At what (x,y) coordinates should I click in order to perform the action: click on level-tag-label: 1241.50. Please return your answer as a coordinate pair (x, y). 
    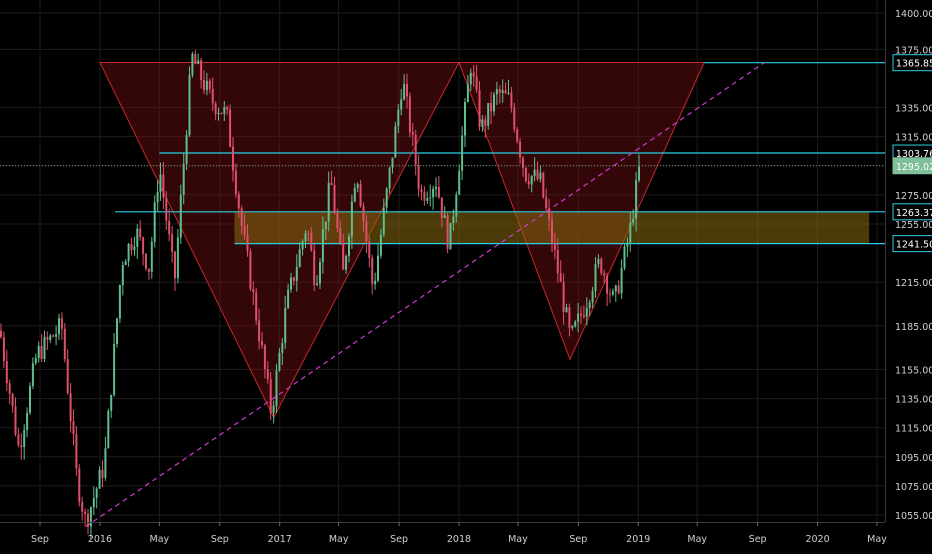
    Looking at the image, I should click on (914, 245).